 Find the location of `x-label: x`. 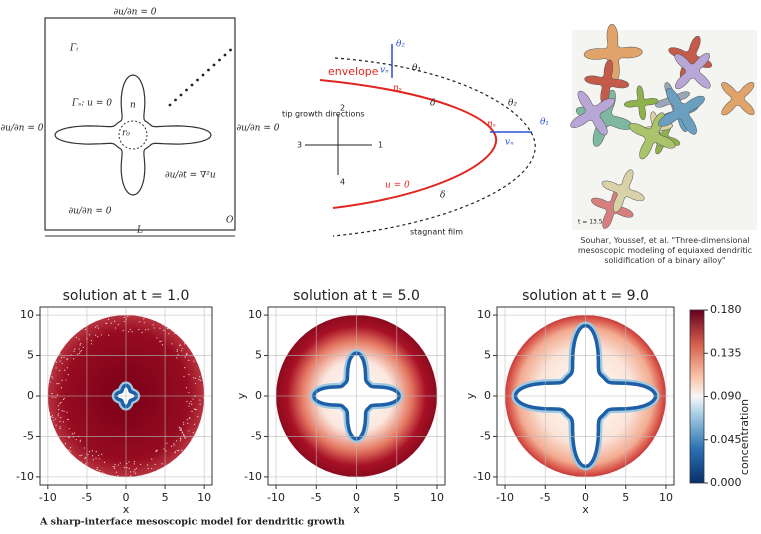

x-label: x is located at coordinates (585, 509).